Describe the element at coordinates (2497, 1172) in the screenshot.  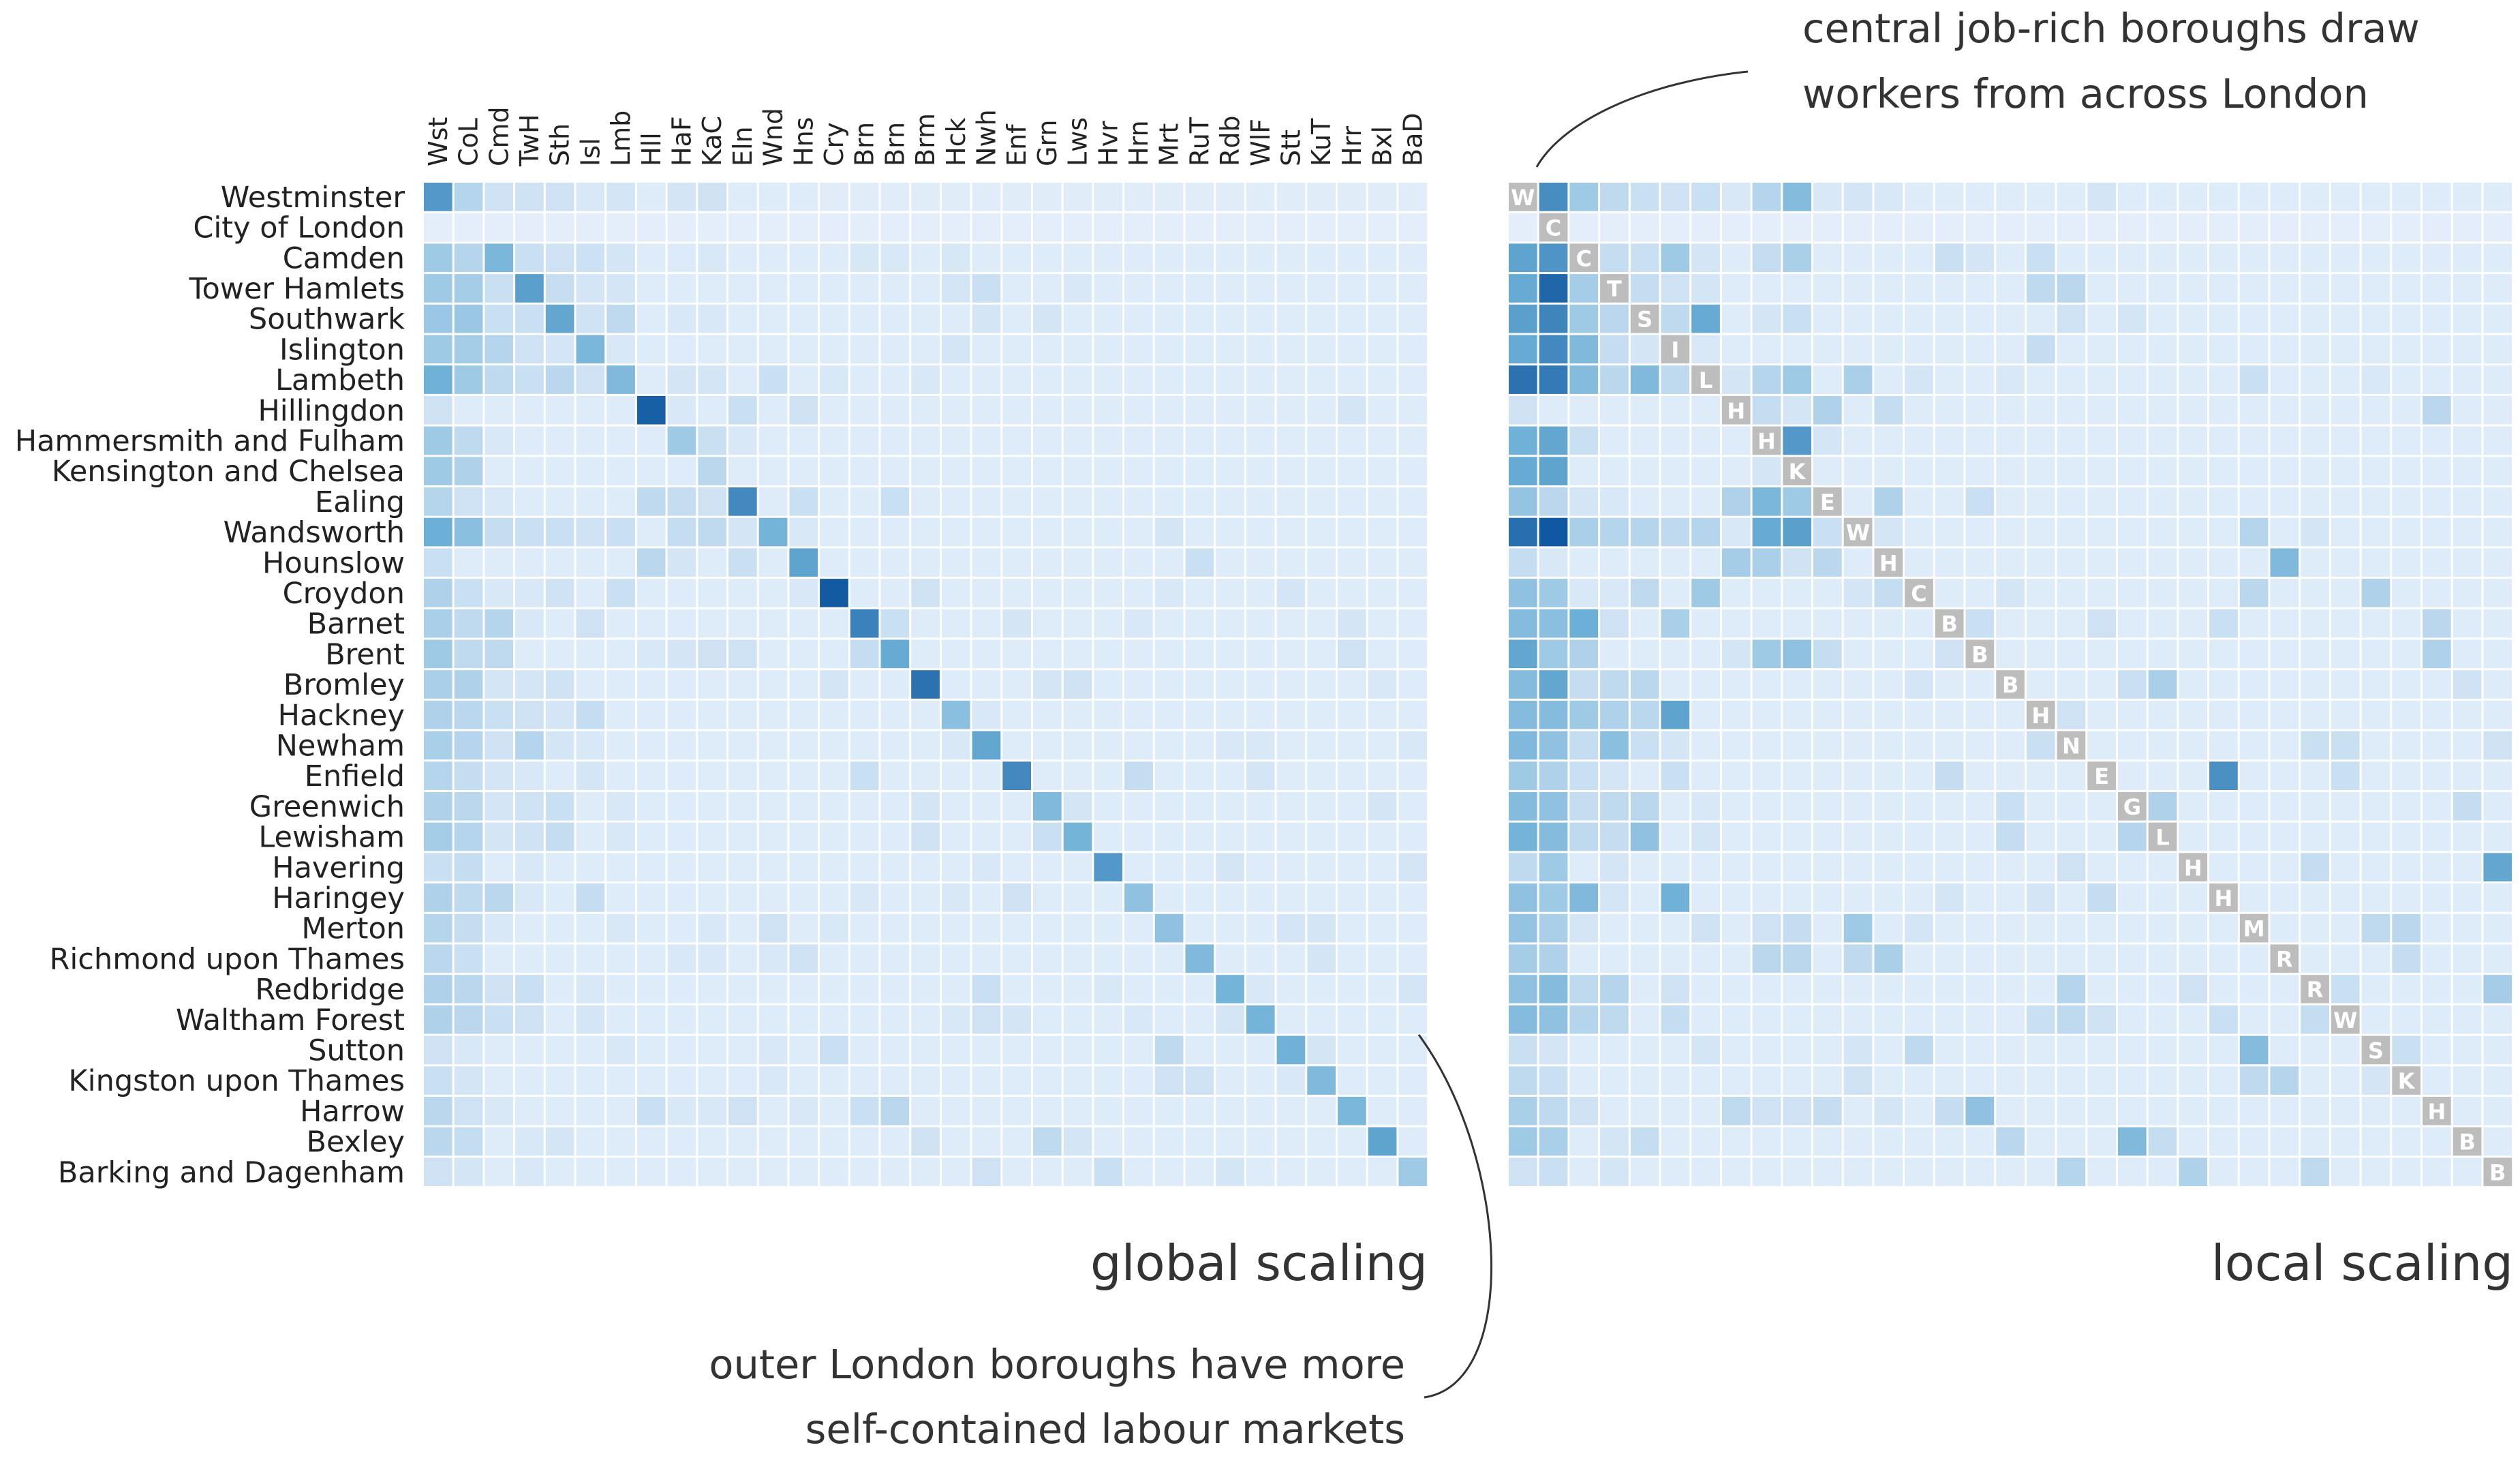
I see `local-diagonal-letter: B` at that location.